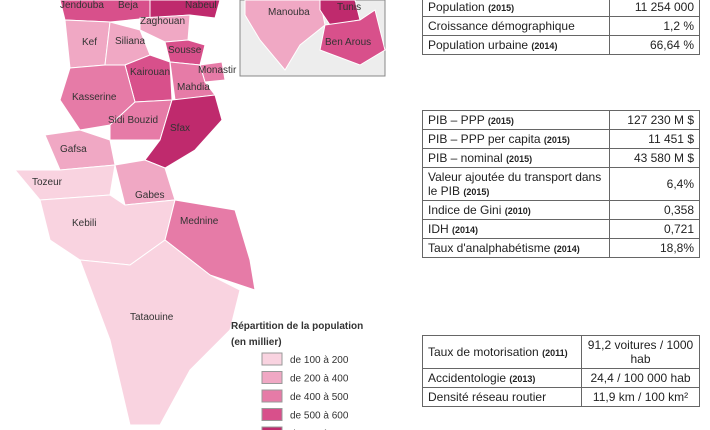 Image resolution: width=710 pixels, height=430 pixels. What do you see at coordinates (438, 229) in the screenshot?
I see `row-label: IDH` at bounding box center [438, 229].